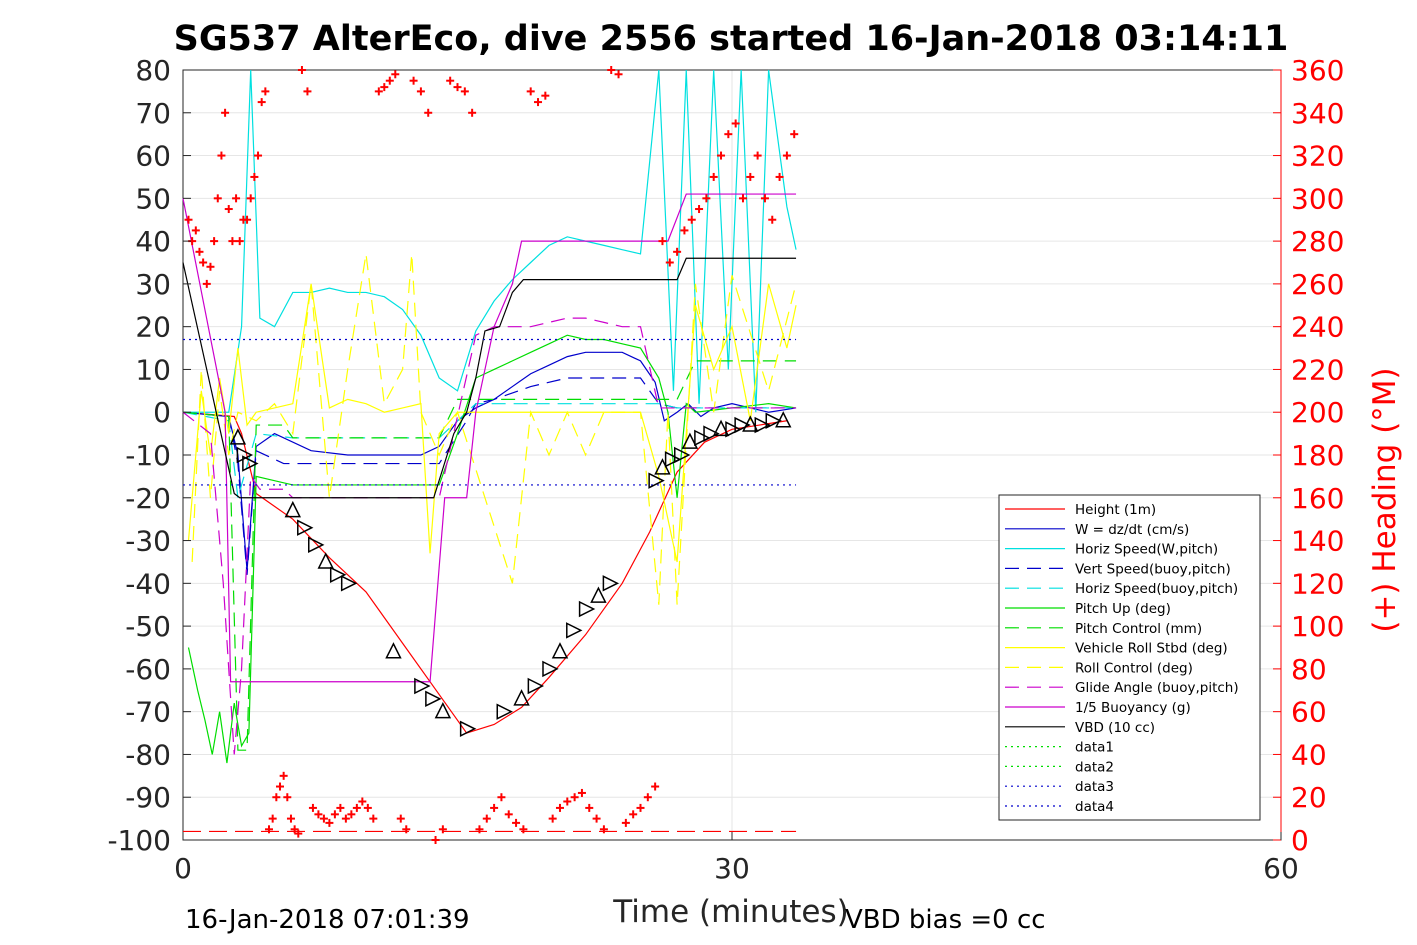  Describe the element at coordinates (1138, 629) in the screenshot. I see `legend-label: Pitch Control (mm)` at that location.